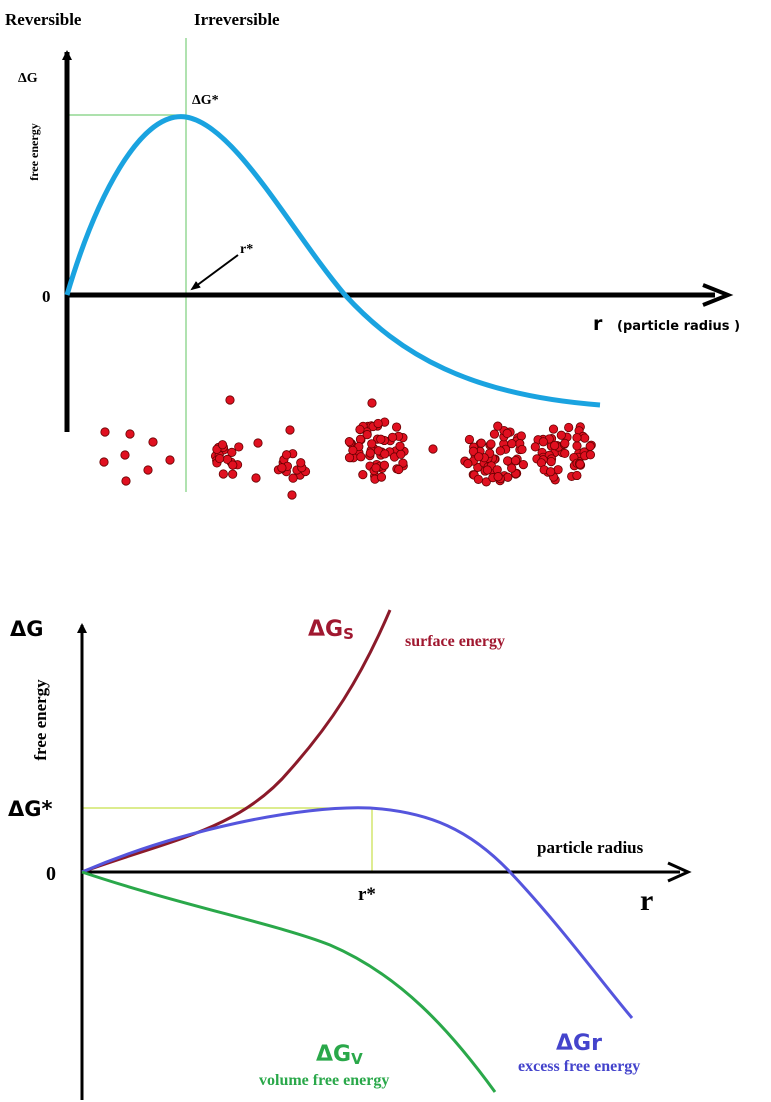  Describe the element at coordinates (357, 1059) in the screenshot. I see `volume-symbol-subscript: V` at that location.